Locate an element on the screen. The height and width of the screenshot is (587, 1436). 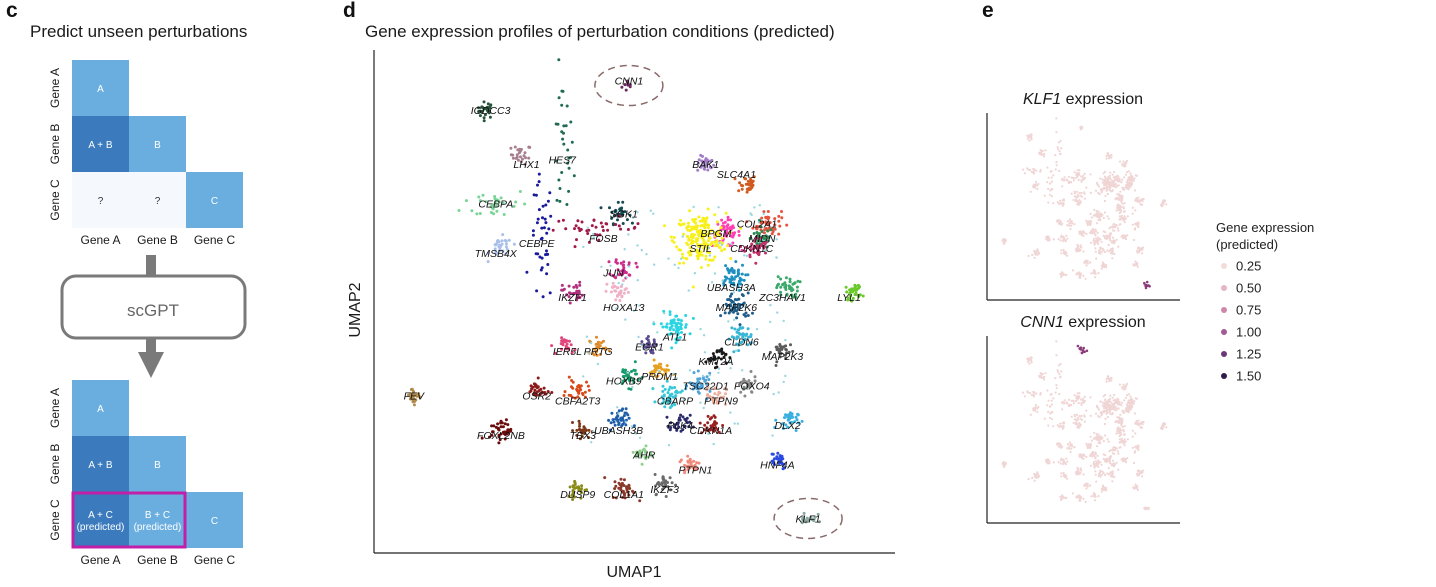
cluster-label: SLC4A1 is located at coordinates (736, 175).